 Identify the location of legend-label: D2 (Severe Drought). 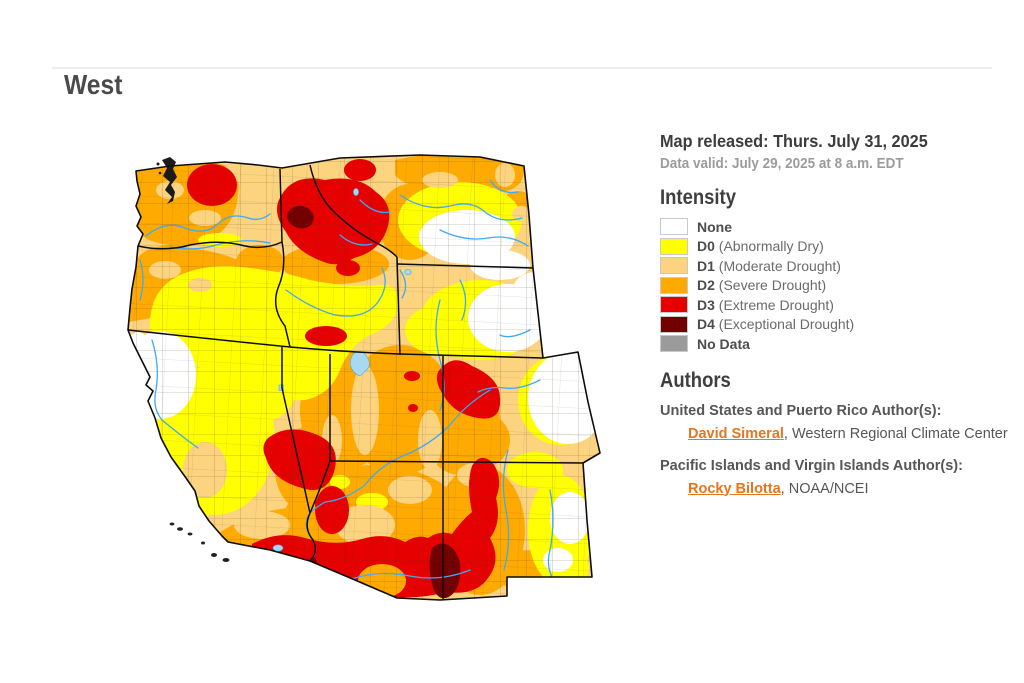
(762, 285).